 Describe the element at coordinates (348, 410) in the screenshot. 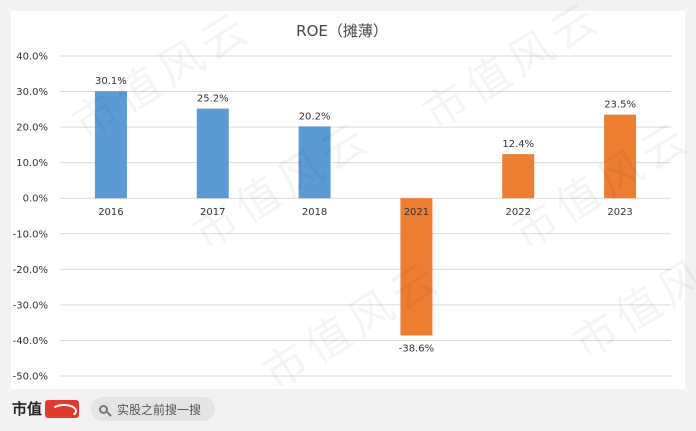

I see `footer-bar: 市值 实股之前搜一搜` at that location.